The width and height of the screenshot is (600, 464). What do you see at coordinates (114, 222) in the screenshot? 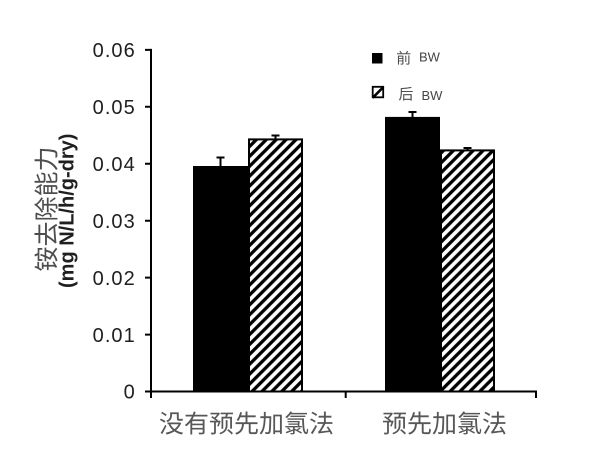
I see `svg-text: 0.03` at bounding box center [114, 222].